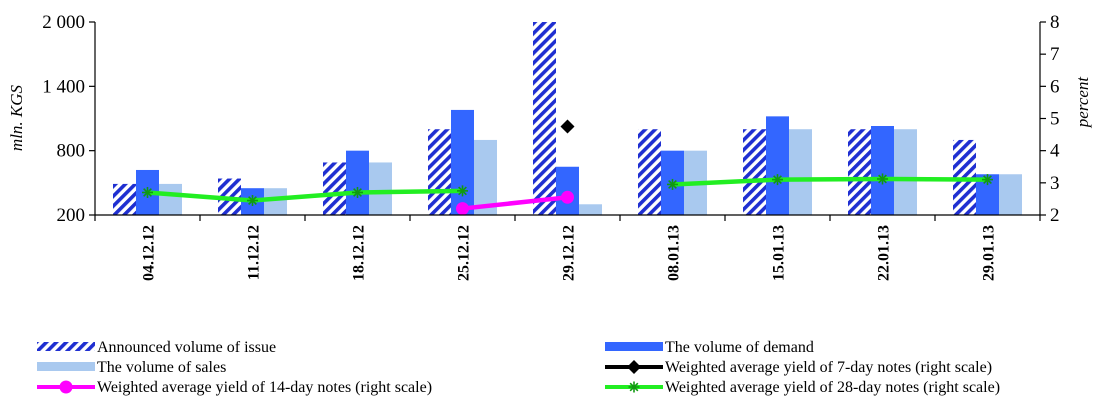 The width and height of the screenshot is (1101, 401). I want to click on right-tick-label: 4, so click(1055, 151).